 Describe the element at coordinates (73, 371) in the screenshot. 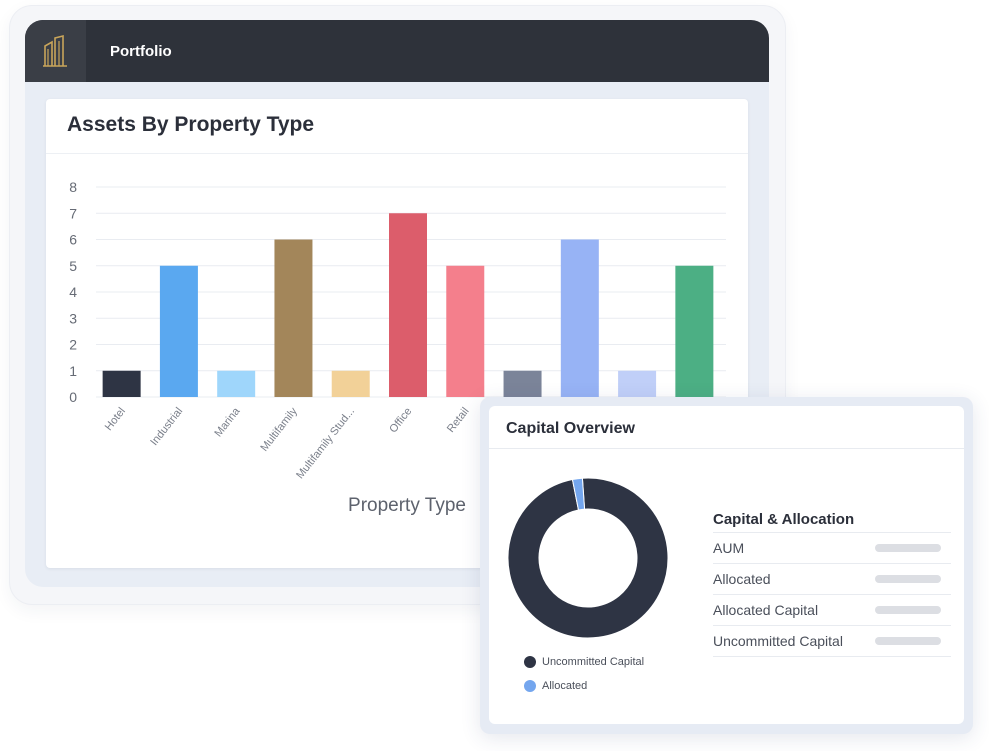

I see `y-tick-label: 1` at that location.